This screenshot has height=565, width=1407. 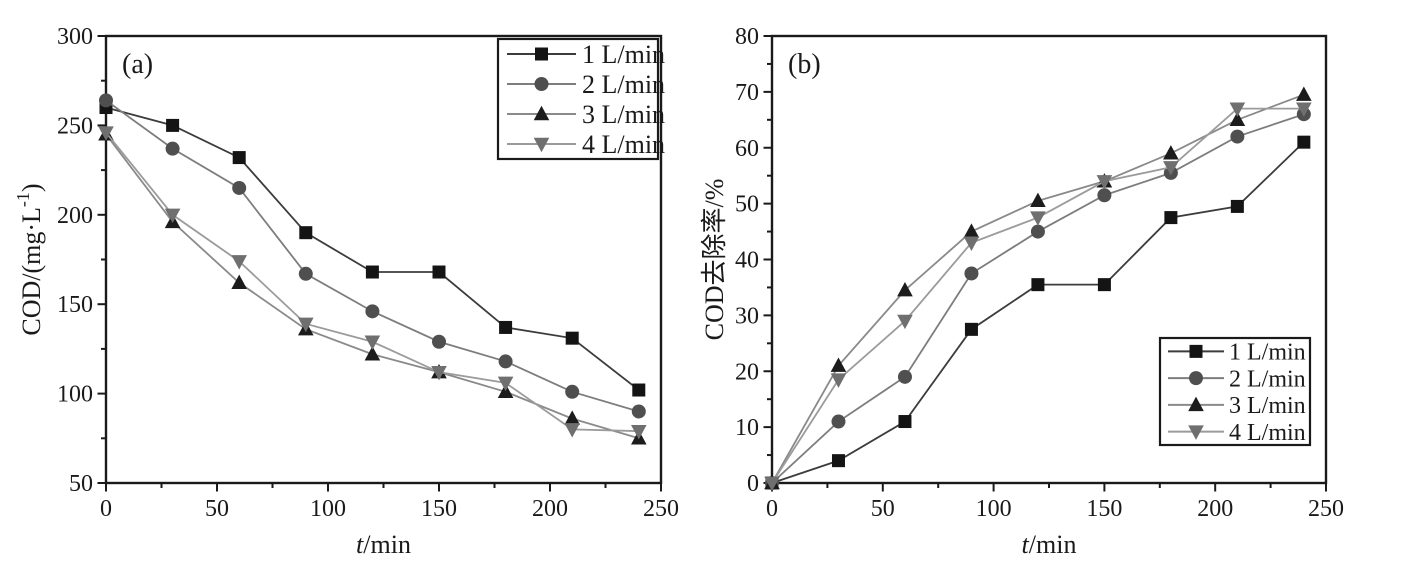 What do you see at coordinates (1267, 379) in the screenshot?
I see `legend-label: 2 L/min` at bounding box center [1267, 379].